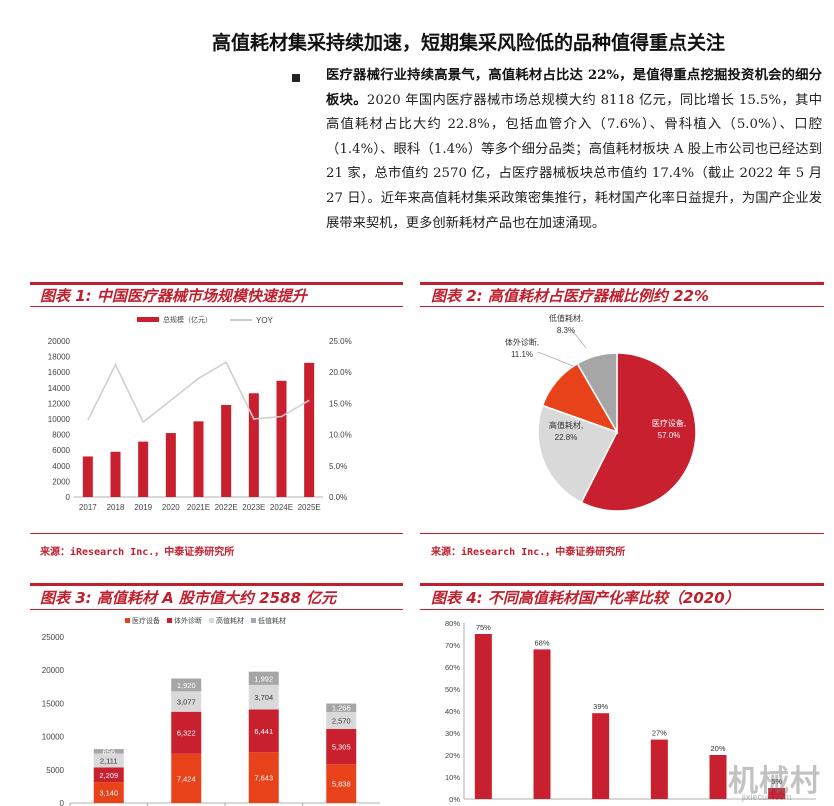 The height and width of the screenshot is (806, 834). I want to click on chart1-y2tick: 25.0%, so click(340, 341).